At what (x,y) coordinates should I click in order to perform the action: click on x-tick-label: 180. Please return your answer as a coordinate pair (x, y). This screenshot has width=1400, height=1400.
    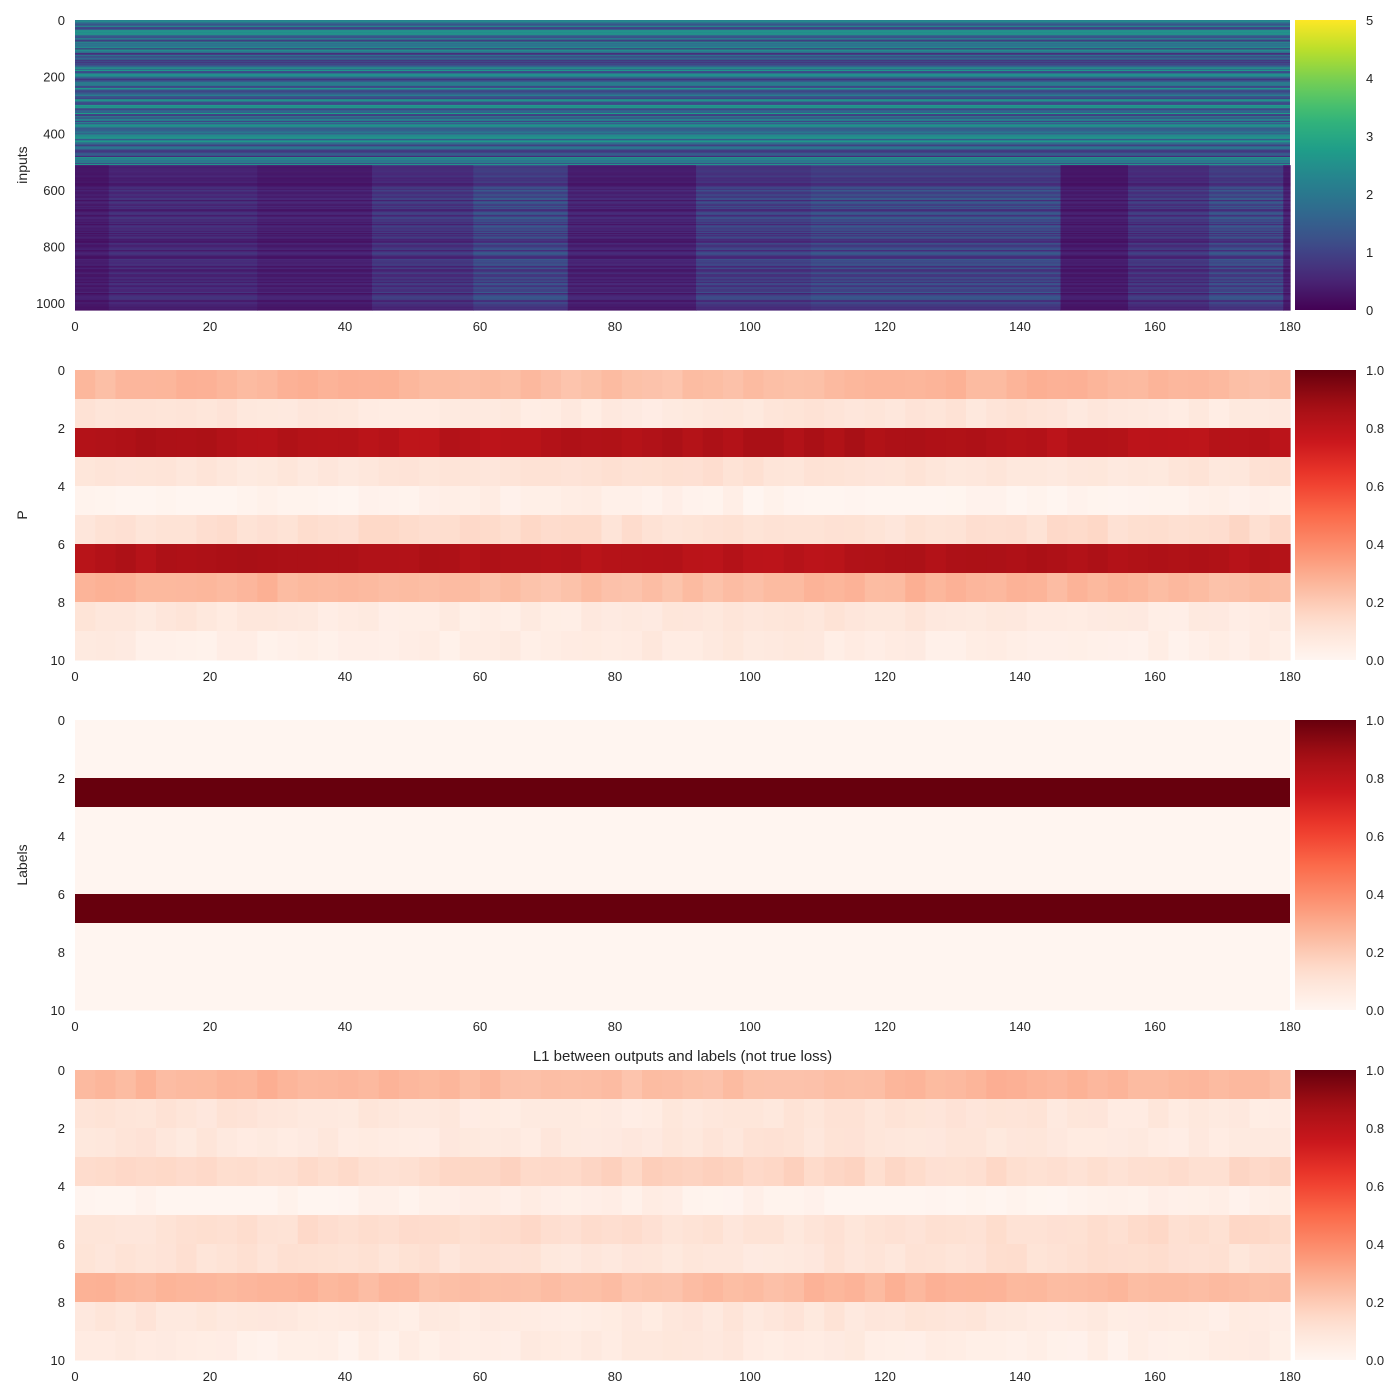
    Looking at the image, I should click on (1290, 1376).